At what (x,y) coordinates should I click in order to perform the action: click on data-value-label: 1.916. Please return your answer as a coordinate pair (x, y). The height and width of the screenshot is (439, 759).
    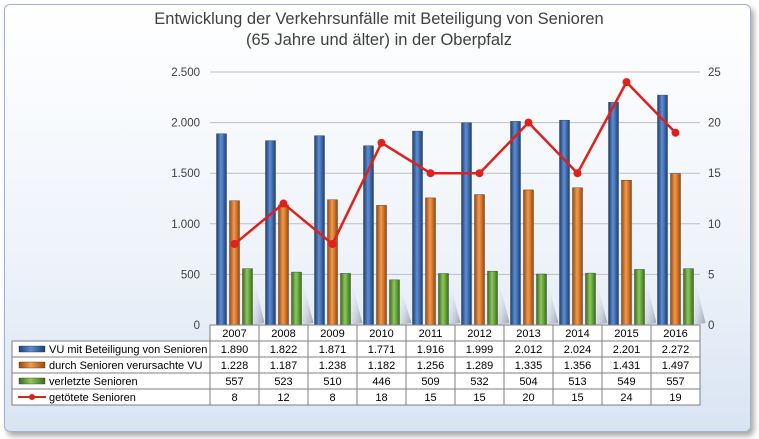
    Looking at the image, I should click on (431, 350).